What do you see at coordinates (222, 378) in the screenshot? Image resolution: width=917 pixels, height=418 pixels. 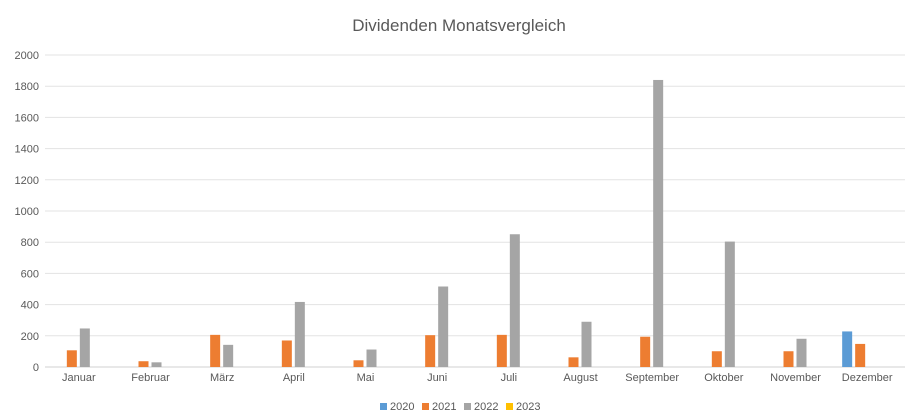 I see `x-tick-label: März` at bounding box center [222, 378].